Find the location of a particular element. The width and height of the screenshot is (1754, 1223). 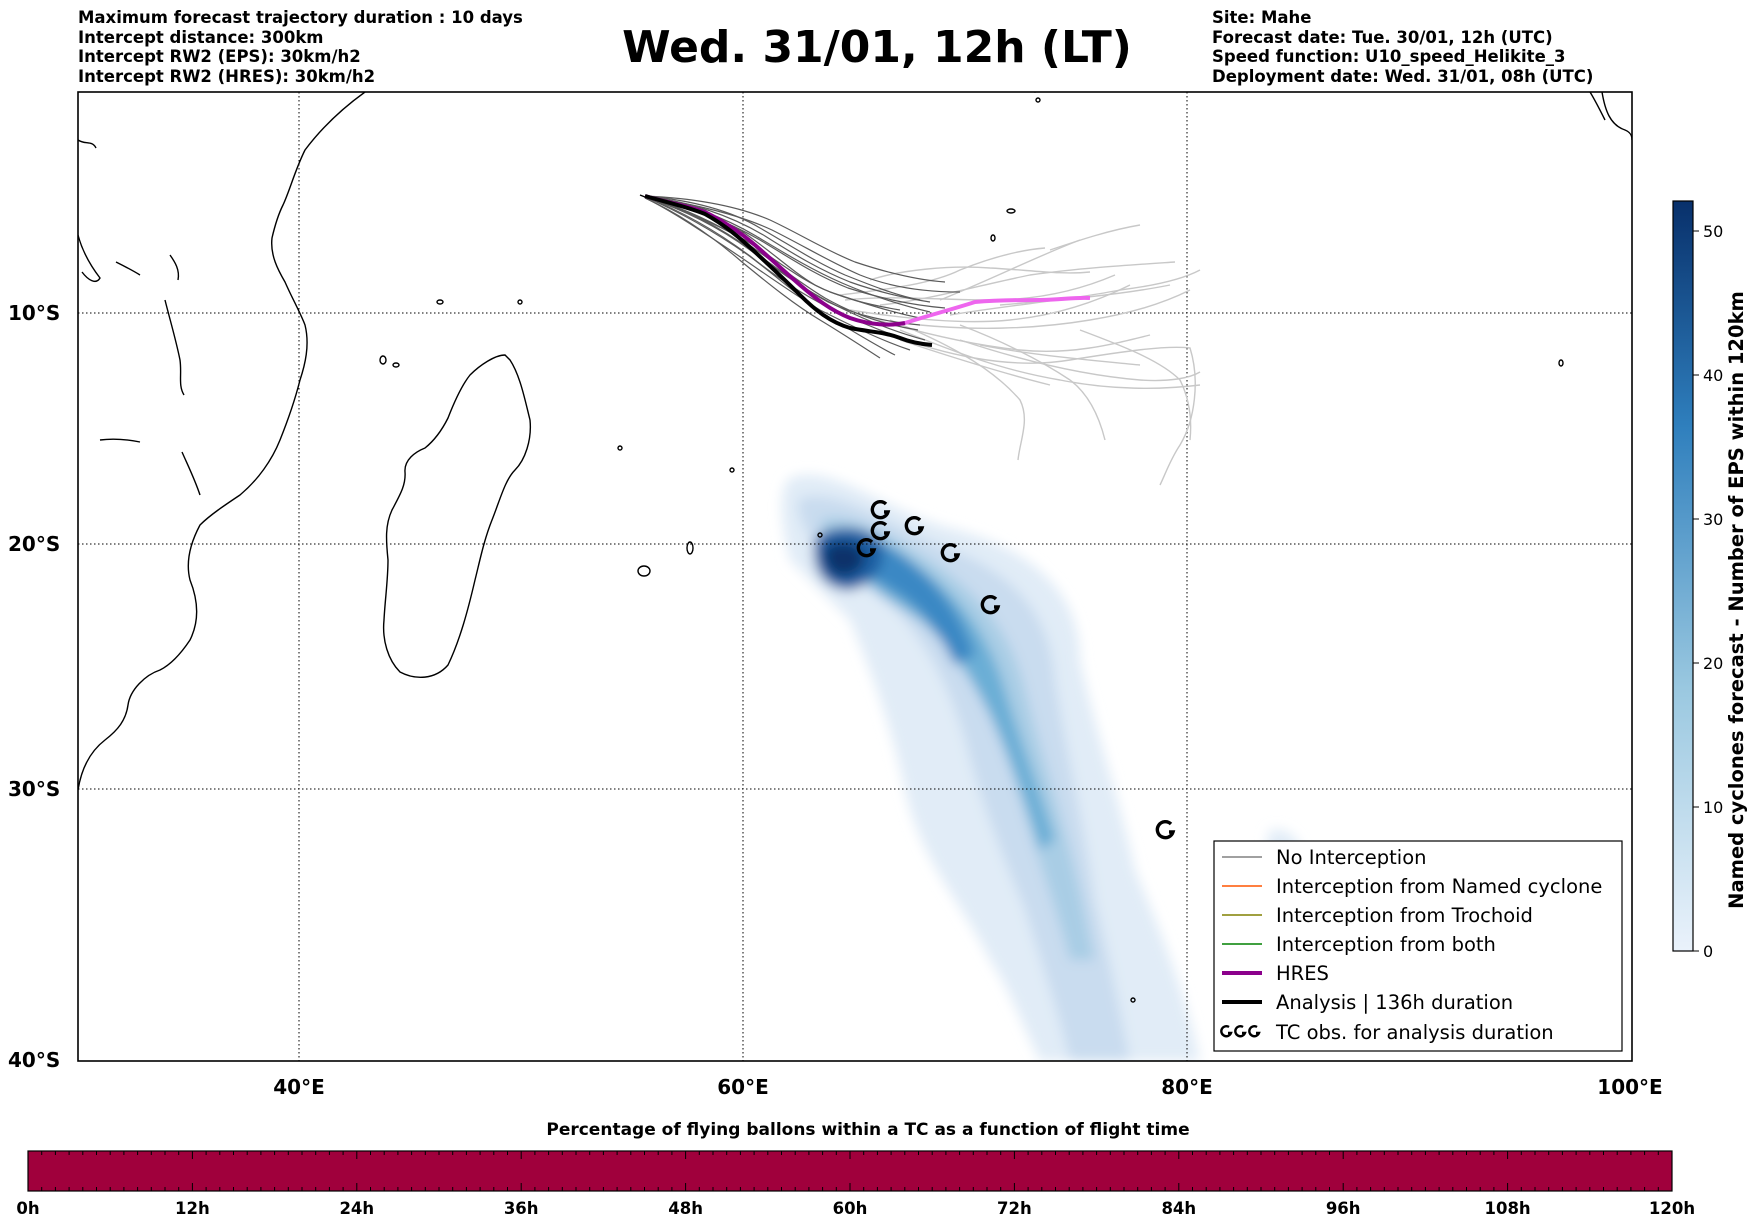

legend-item-no-interception: No Interception is located at coordinates (1324, 857).